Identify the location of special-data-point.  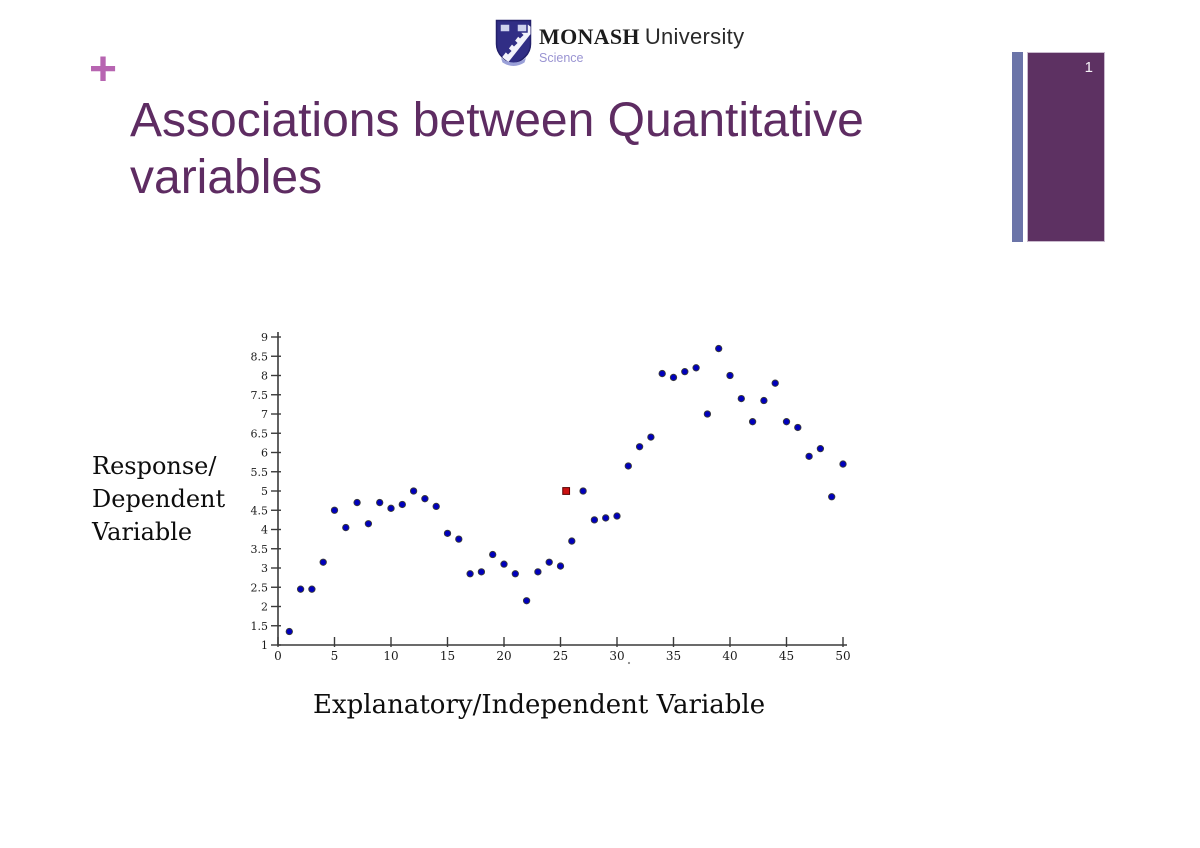
(566, 491).